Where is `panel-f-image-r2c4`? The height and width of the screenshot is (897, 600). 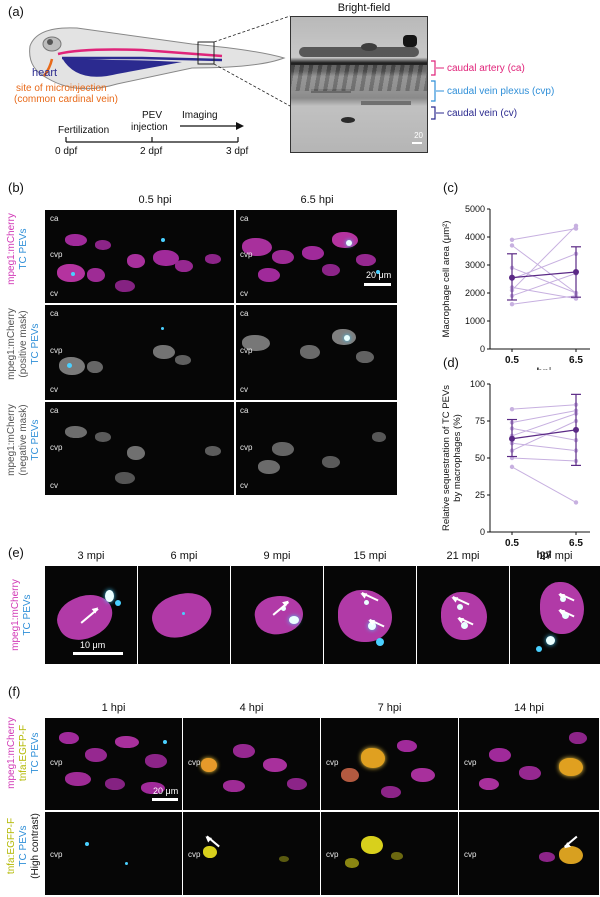
panel-f-image-r2c4 is located at coordinates (529, 853).